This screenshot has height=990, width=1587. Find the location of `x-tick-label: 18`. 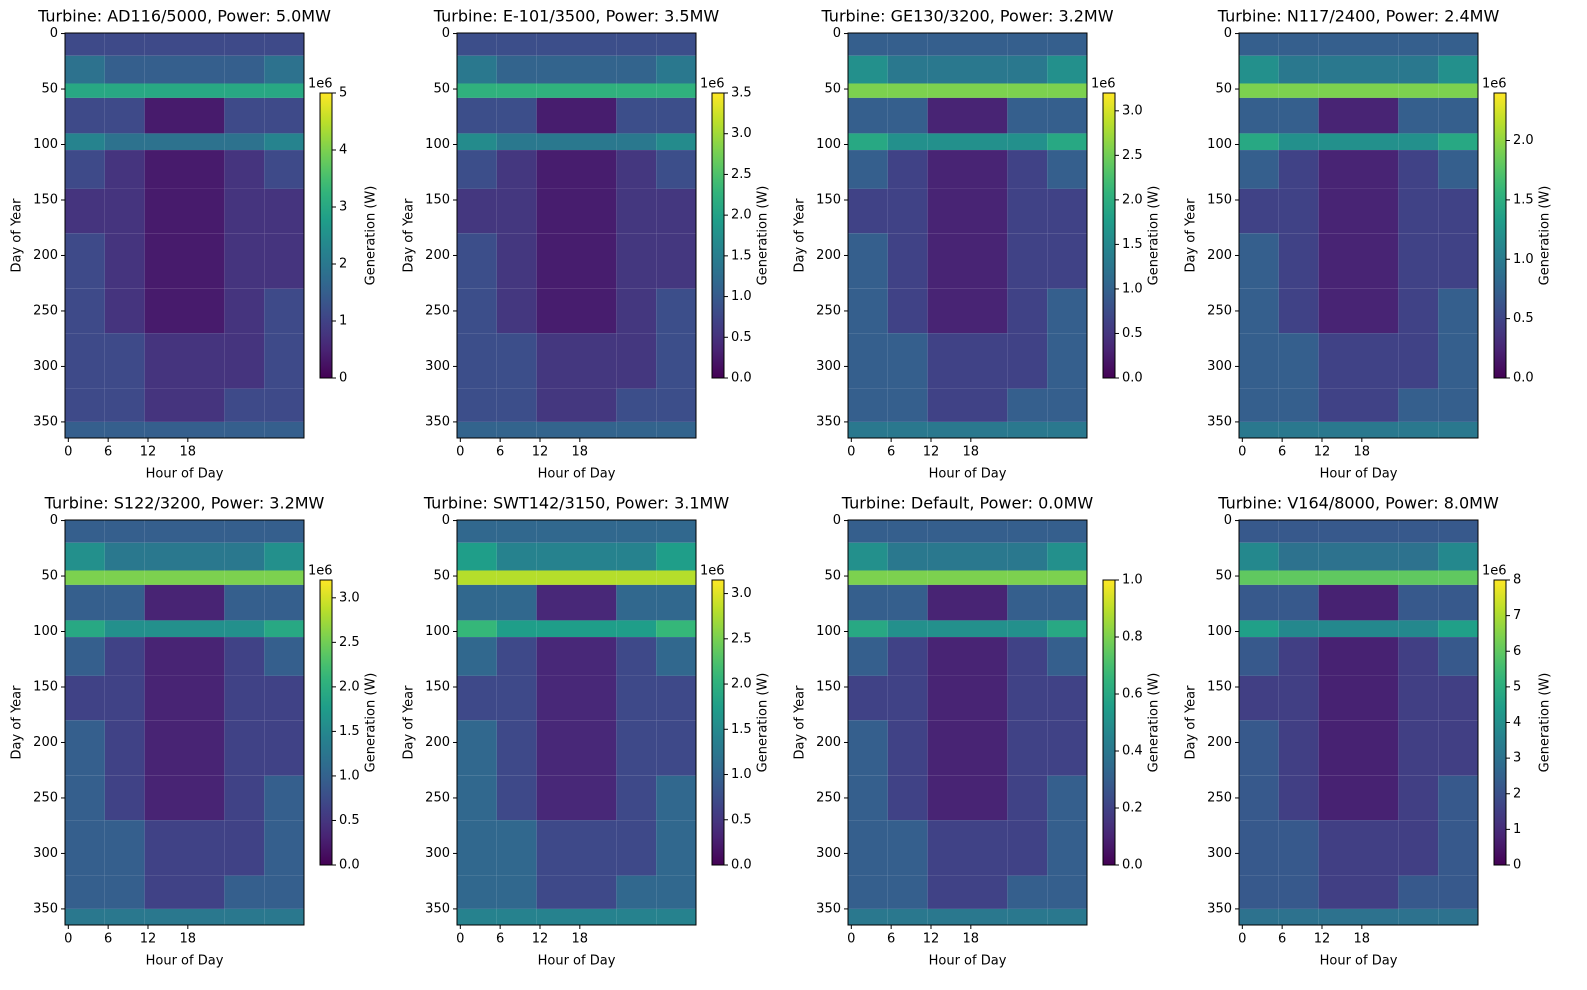

x-tick-label: 18 is located at coordinates (971, 452).